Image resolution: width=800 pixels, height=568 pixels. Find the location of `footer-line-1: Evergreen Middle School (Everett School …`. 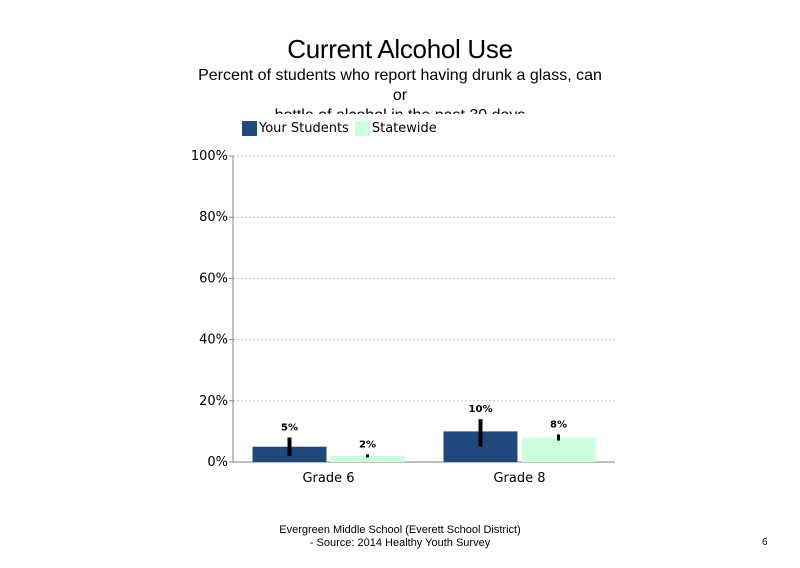

footer-line-1: Evergreen Middle School (Everett School … is located at coordinates (400, 530).